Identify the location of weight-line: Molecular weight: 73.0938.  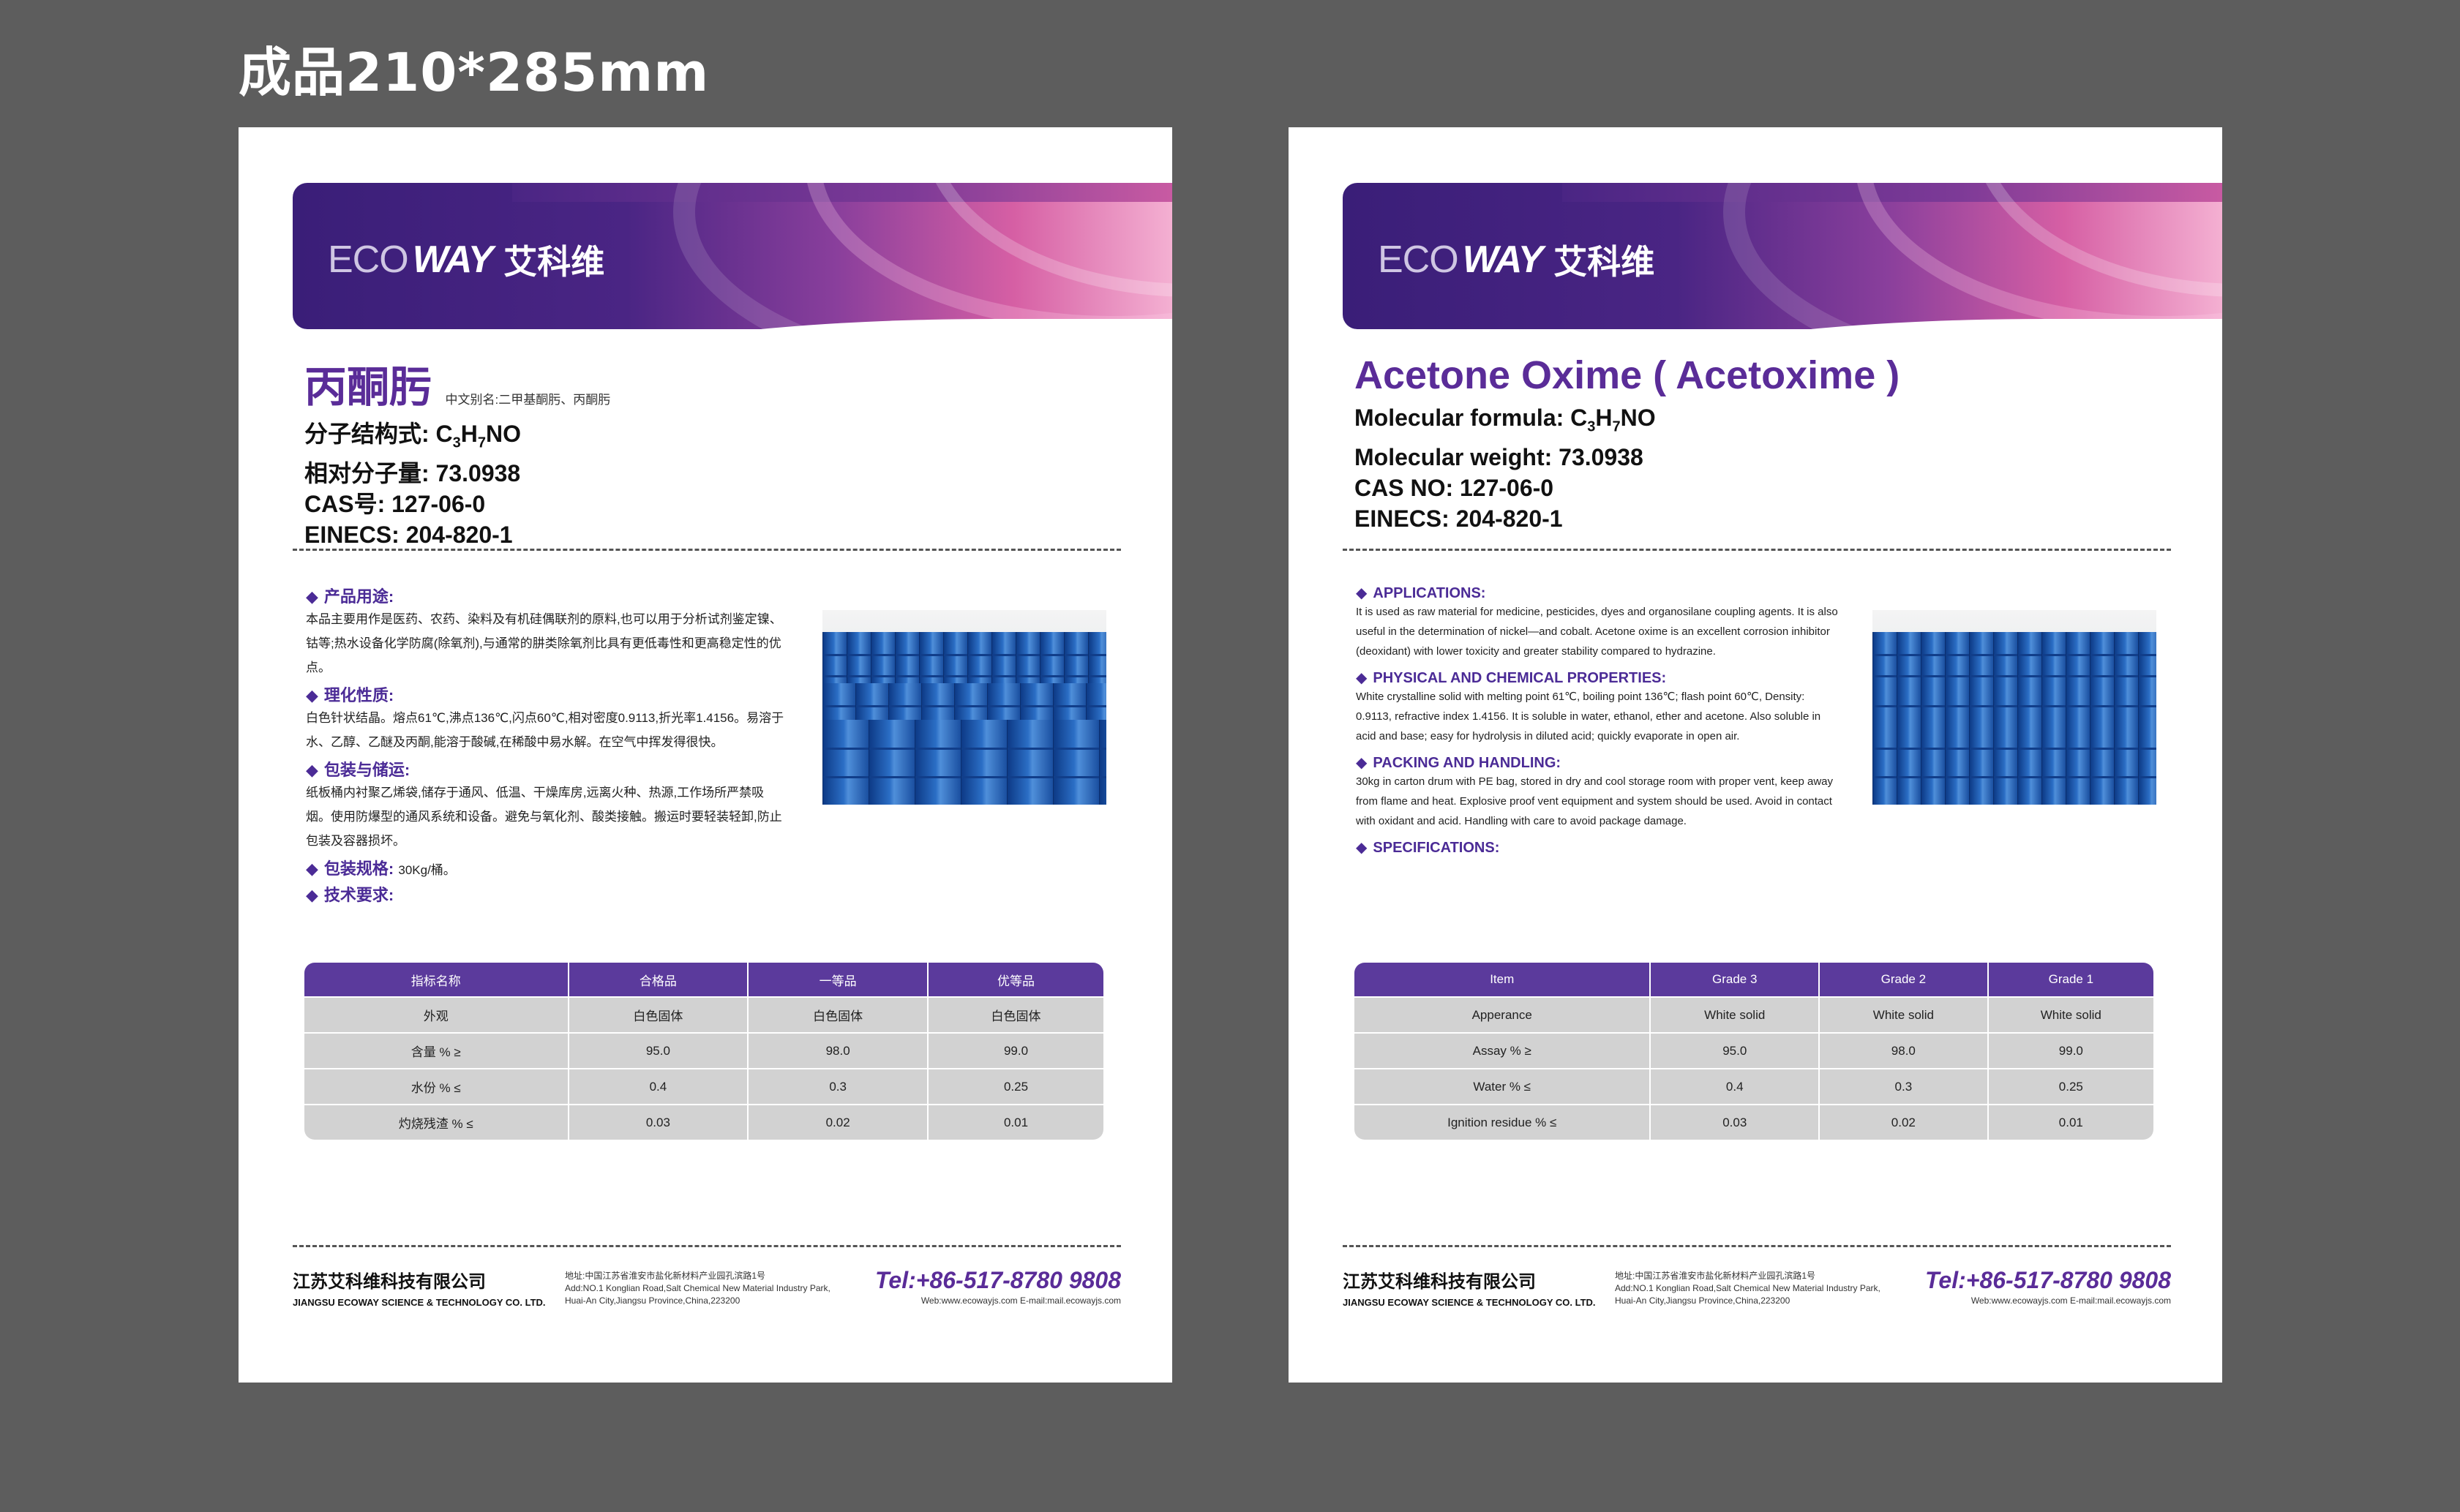
(1498, 457).